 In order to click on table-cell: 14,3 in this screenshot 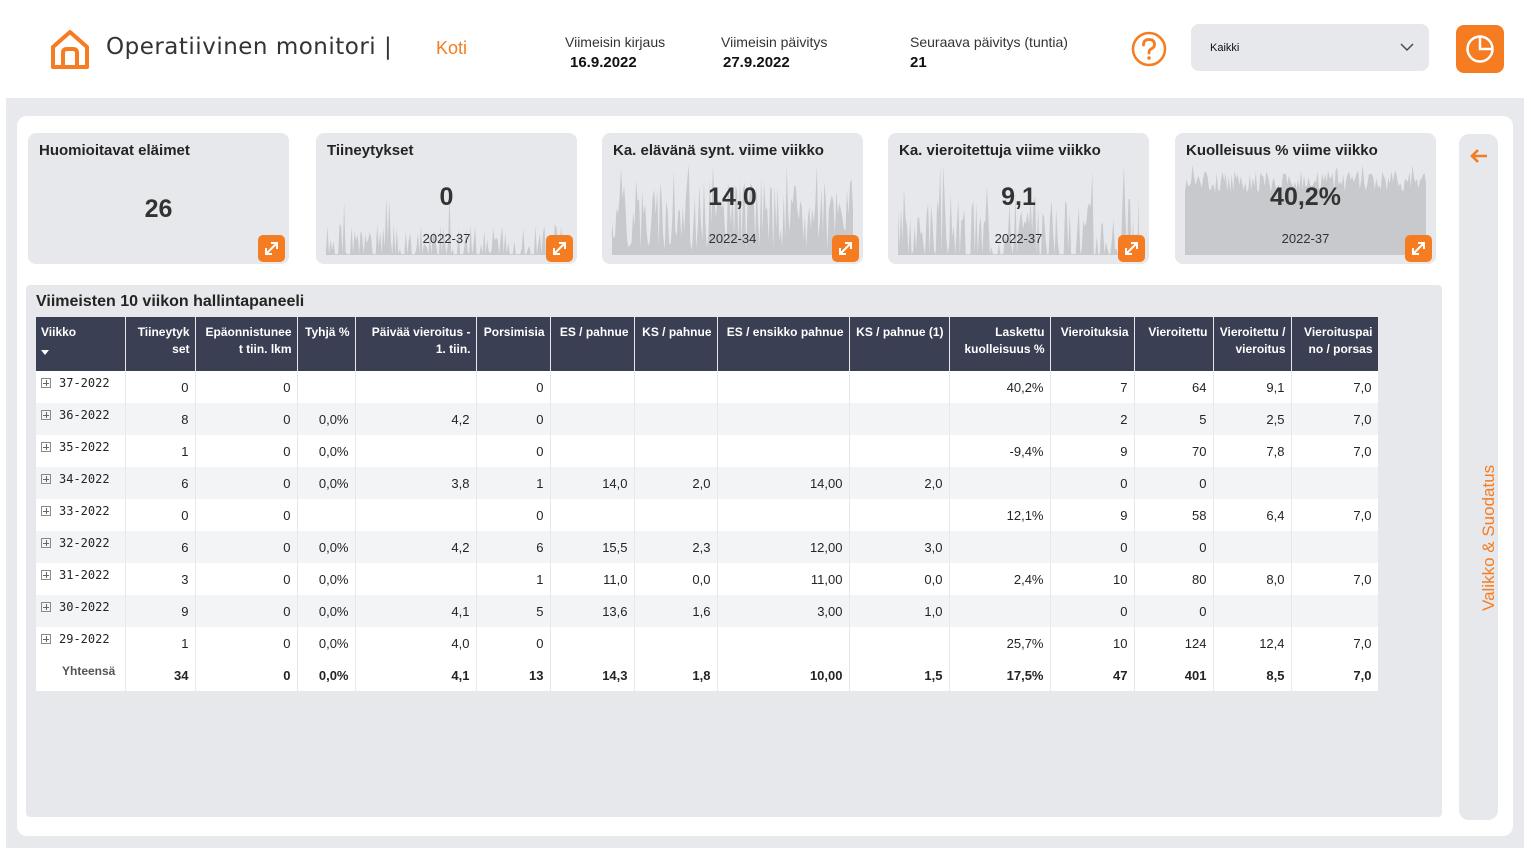, I will do `click(592, 675)`.